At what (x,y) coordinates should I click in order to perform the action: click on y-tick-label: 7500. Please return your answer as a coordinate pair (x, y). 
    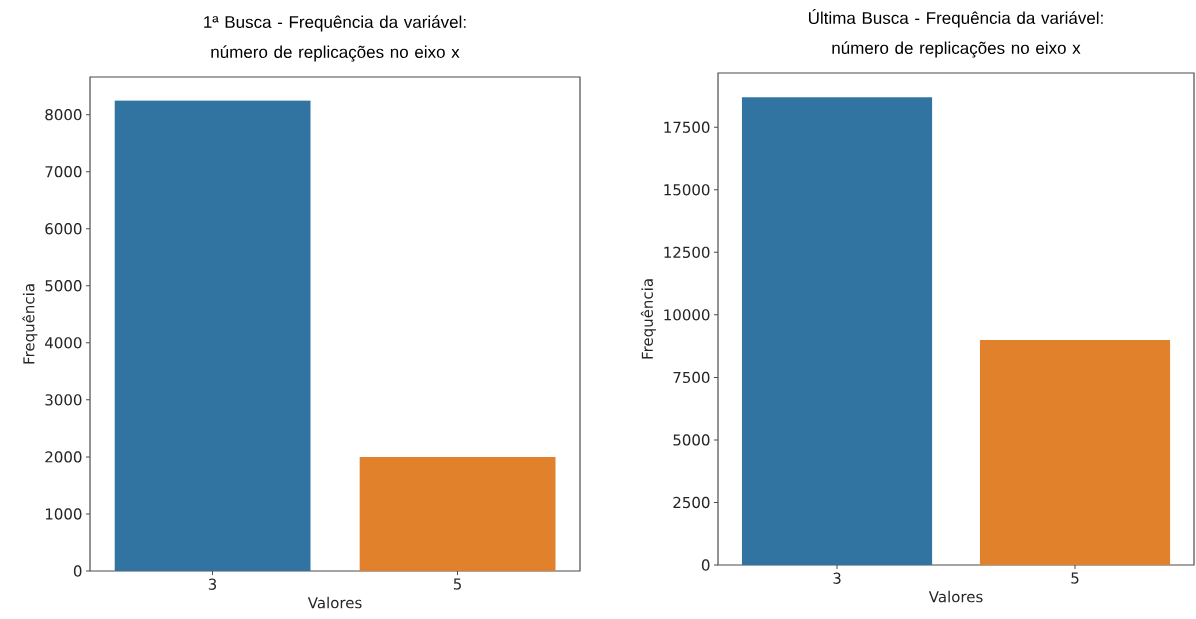
    Looking at the image, I should click on (691, 377).